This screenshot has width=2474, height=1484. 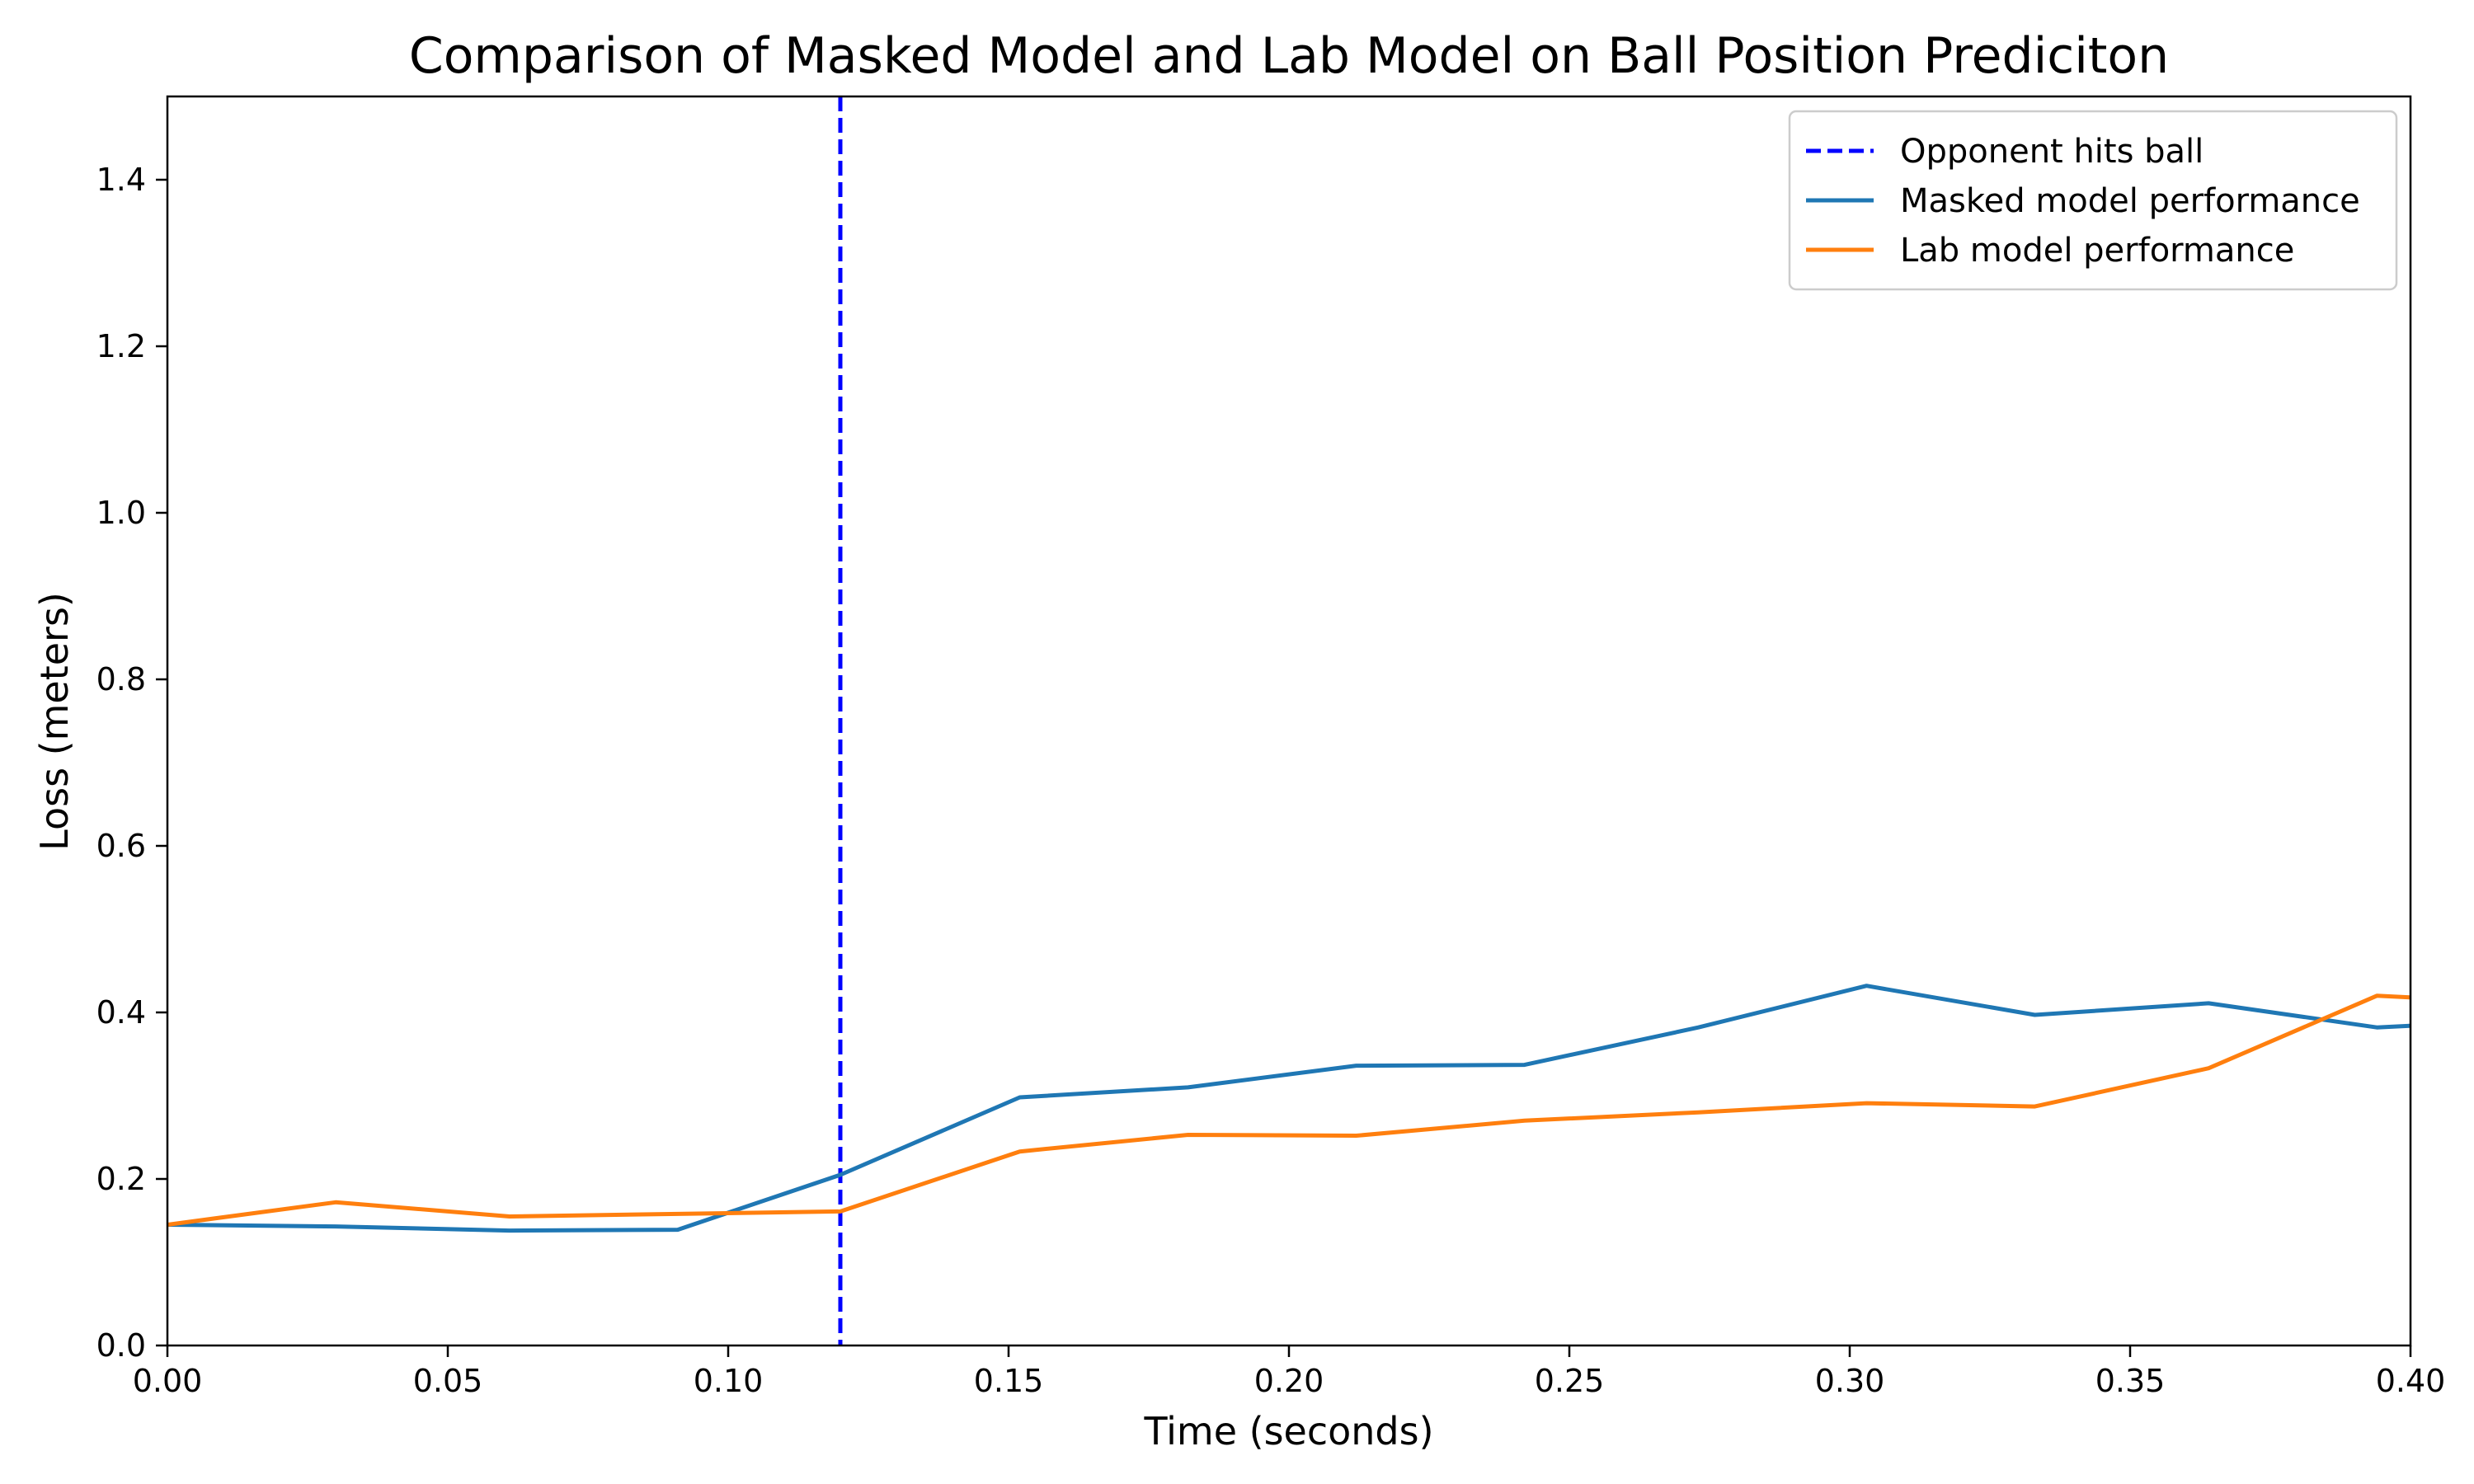 What do you see at coordinates (729, 1381) in the screenshot?
I see `x-tick-label: 0.10` at bounding box center [729, 1381].